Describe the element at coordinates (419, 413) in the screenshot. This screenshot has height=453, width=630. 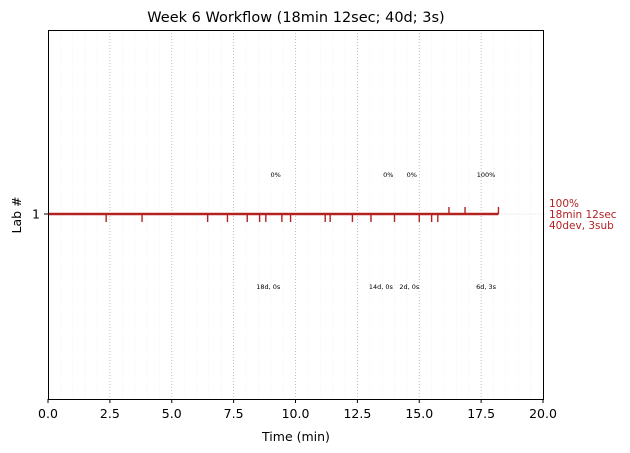
I see `x-tick-label: 15.0` at that location.